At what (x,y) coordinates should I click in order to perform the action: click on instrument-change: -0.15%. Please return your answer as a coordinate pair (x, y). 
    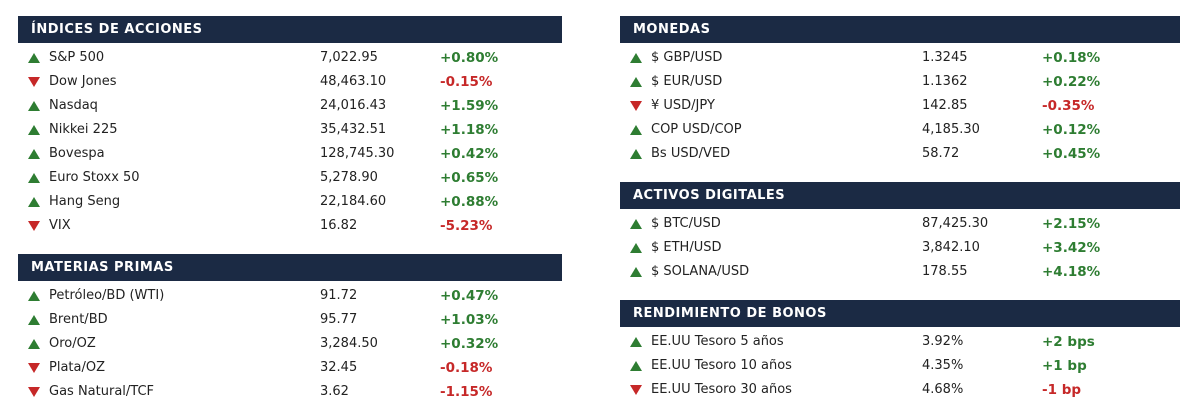
    Looking at the image, I should click on (466, 82).